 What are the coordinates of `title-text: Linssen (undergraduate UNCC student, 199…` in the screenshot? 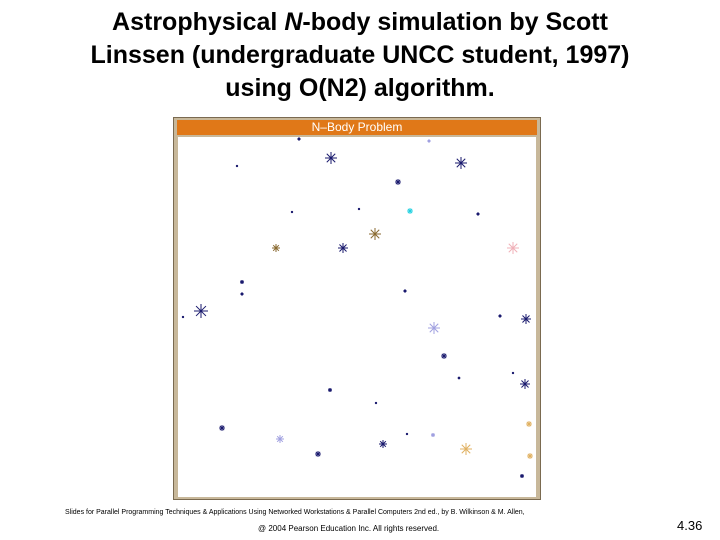 It's located at (360, 55).